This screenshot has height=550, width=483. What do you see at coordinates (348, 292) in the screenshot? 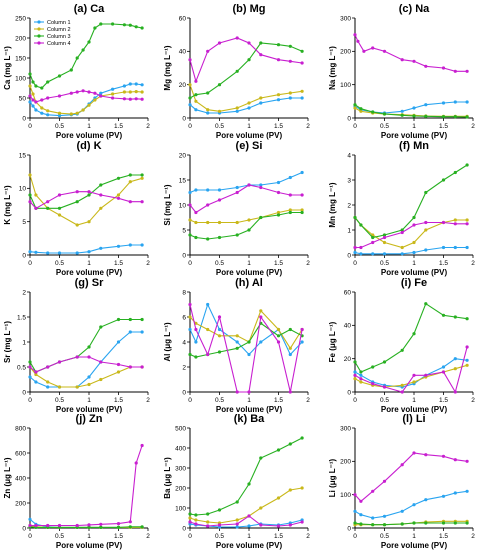
I see `y-tick-label: 60` at bounding box center [348, 292].